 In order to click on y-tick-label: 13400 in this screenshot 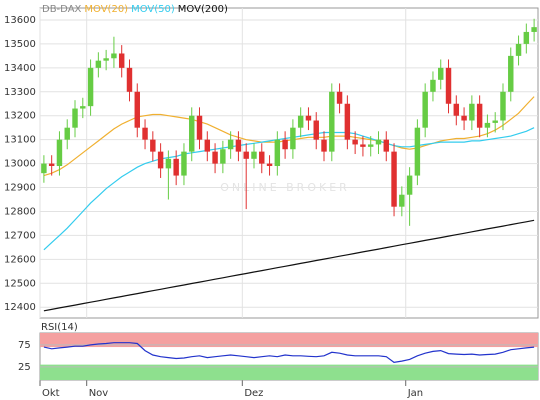, I will do `click(20, 68)`.